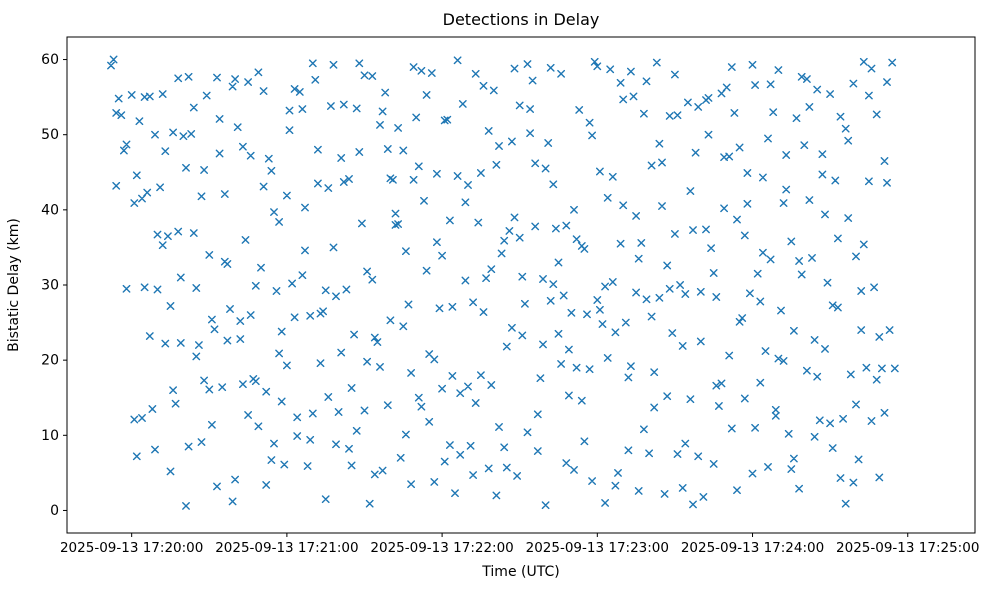 The height and width of the screenshot is (590, 985). I want to click on x-axis-label: Time (UTC), so click(521, 572).